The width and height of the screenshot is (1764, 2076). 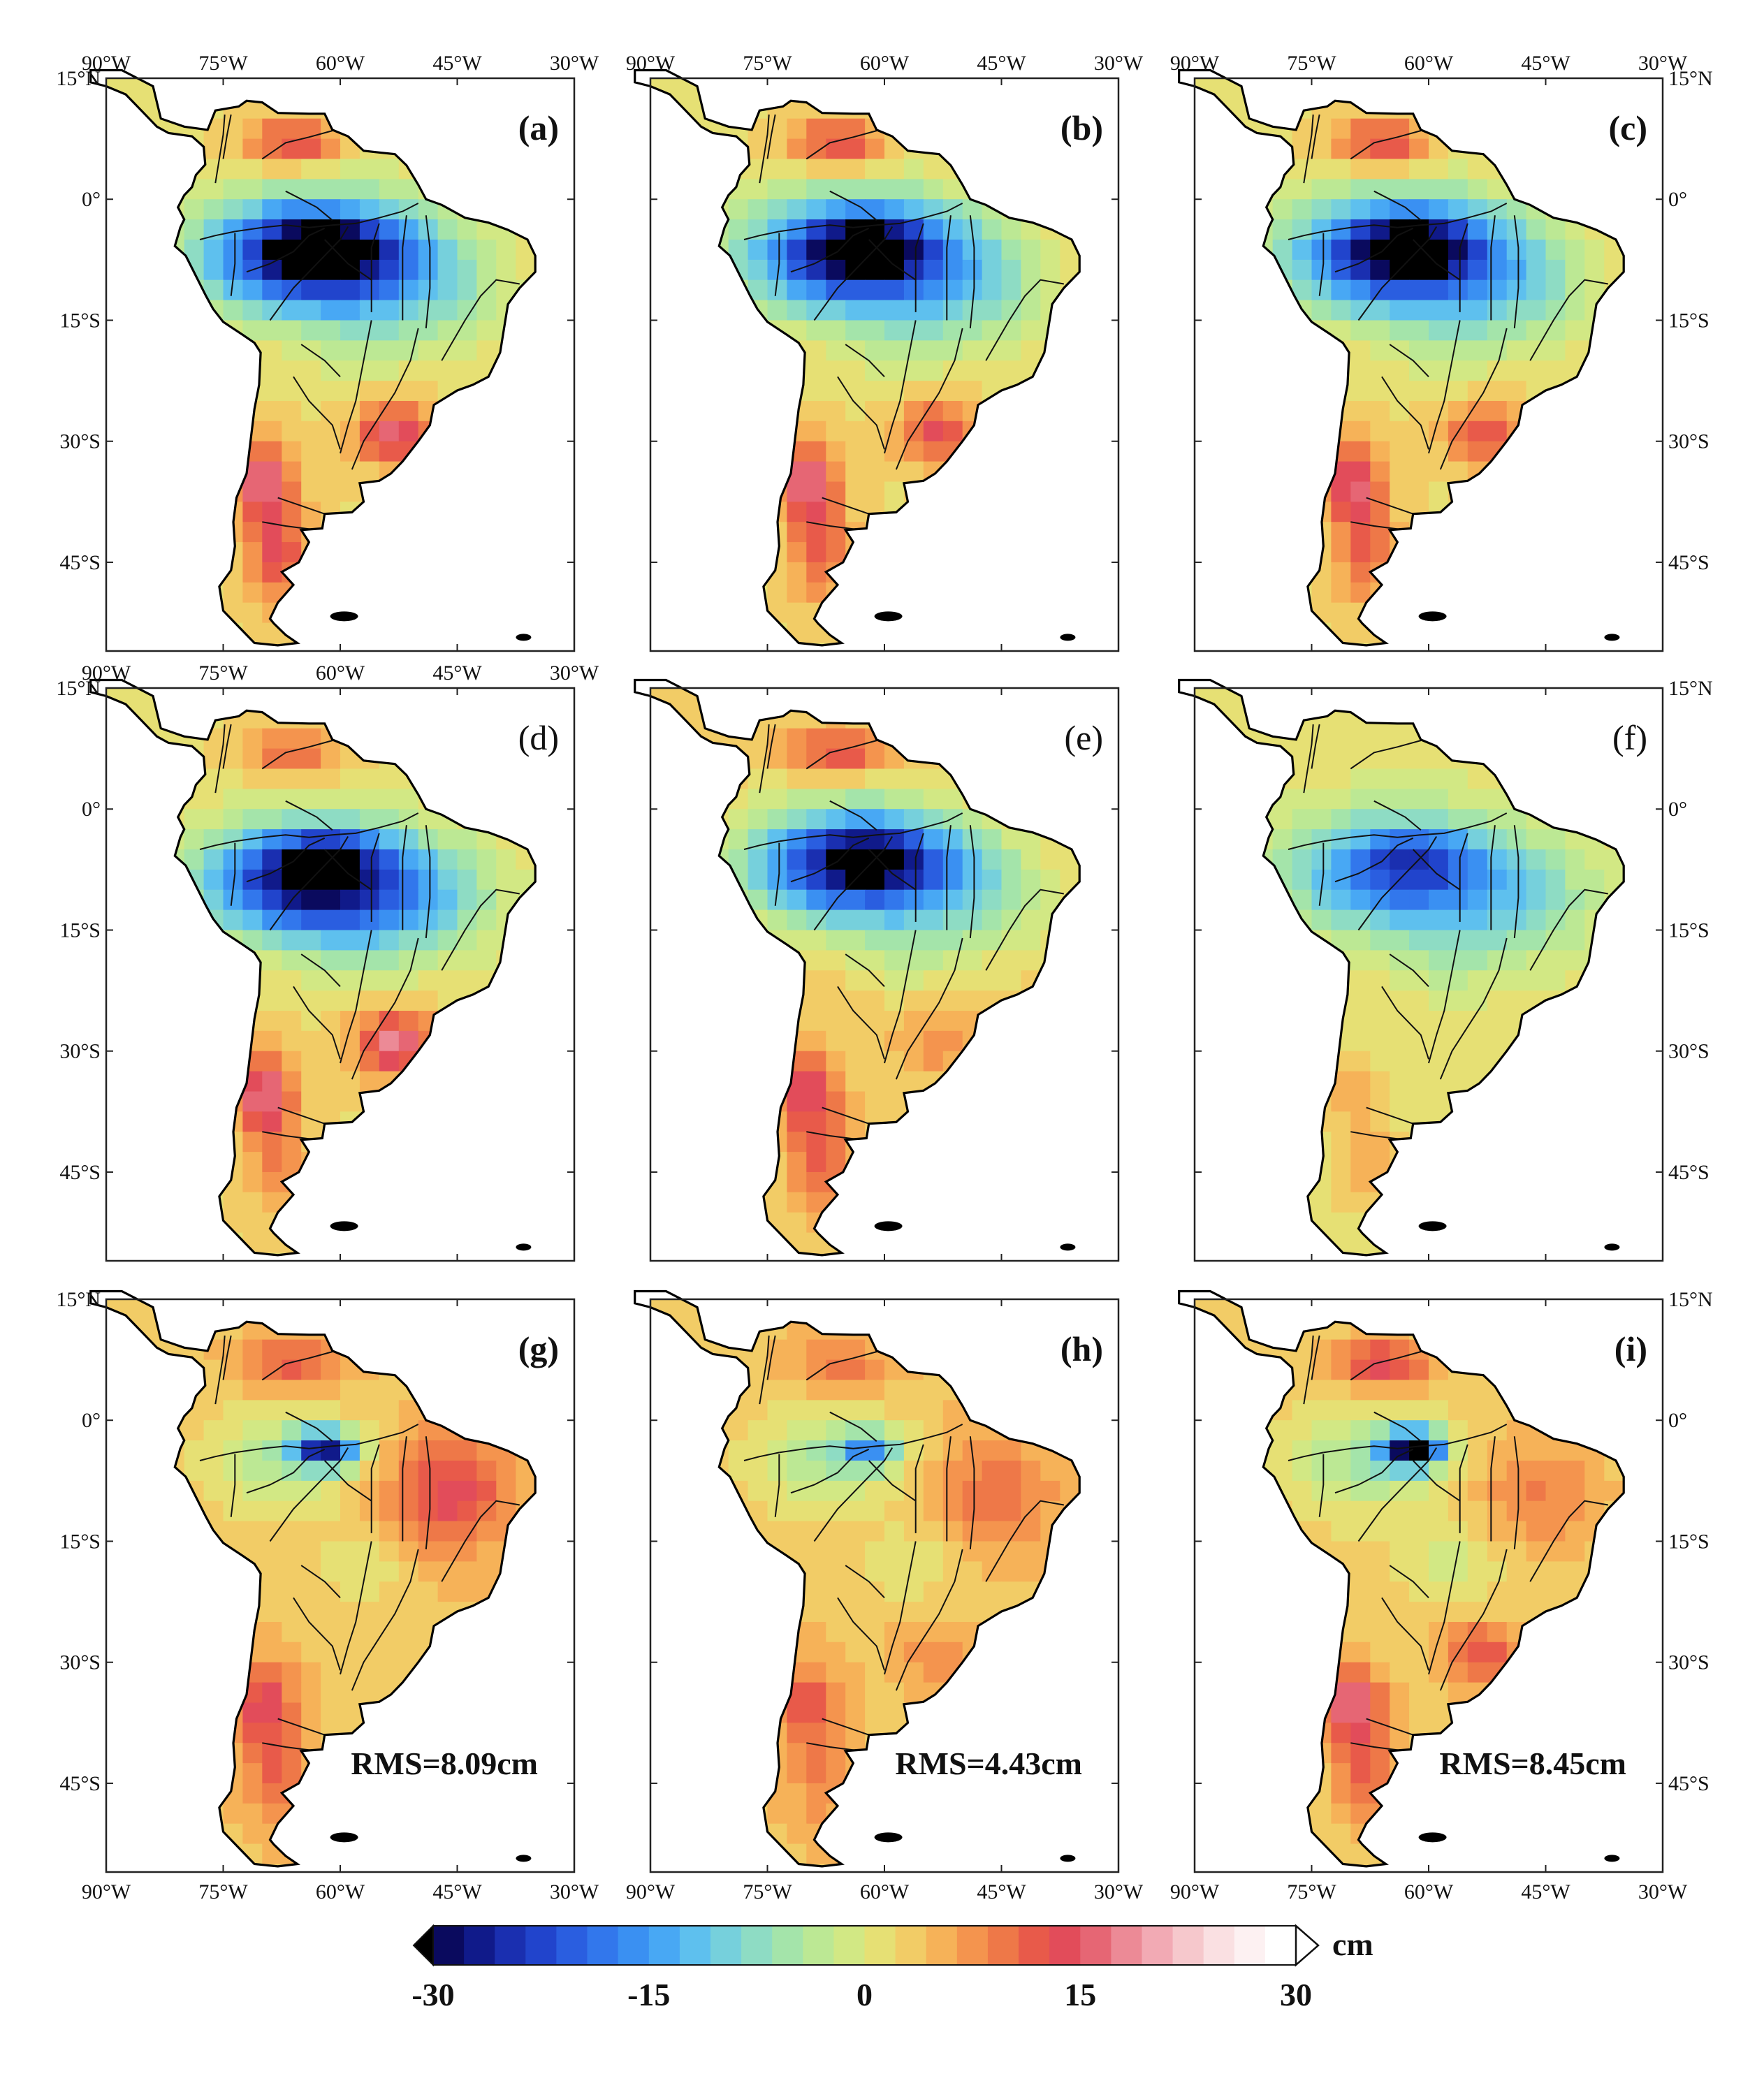 What do you see at coordinates (1307, 1945) in the screenshot?
I see `colorbar-max-arrow` at bounding box center [1307, 1945].